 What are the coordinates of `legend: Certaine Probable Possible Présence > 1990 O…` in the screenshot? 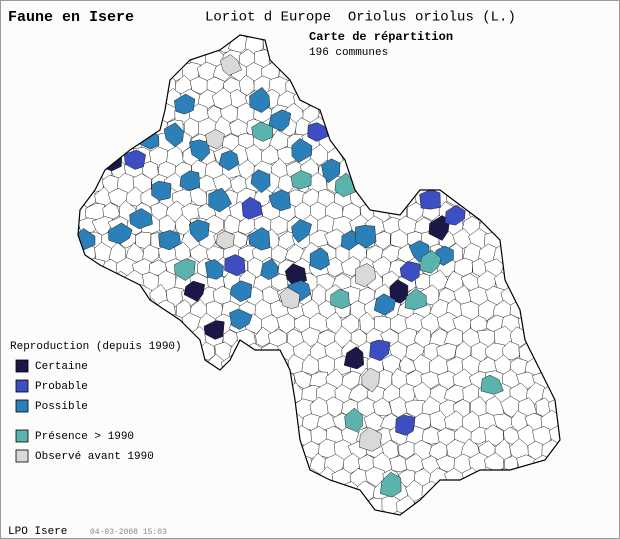 It's located at (84, 411).